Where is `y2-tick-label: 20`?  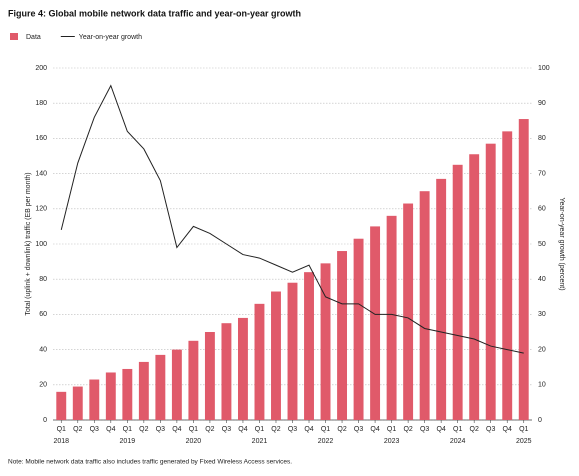 y2-tick-label: 20 is located at coordinates (542, 349).